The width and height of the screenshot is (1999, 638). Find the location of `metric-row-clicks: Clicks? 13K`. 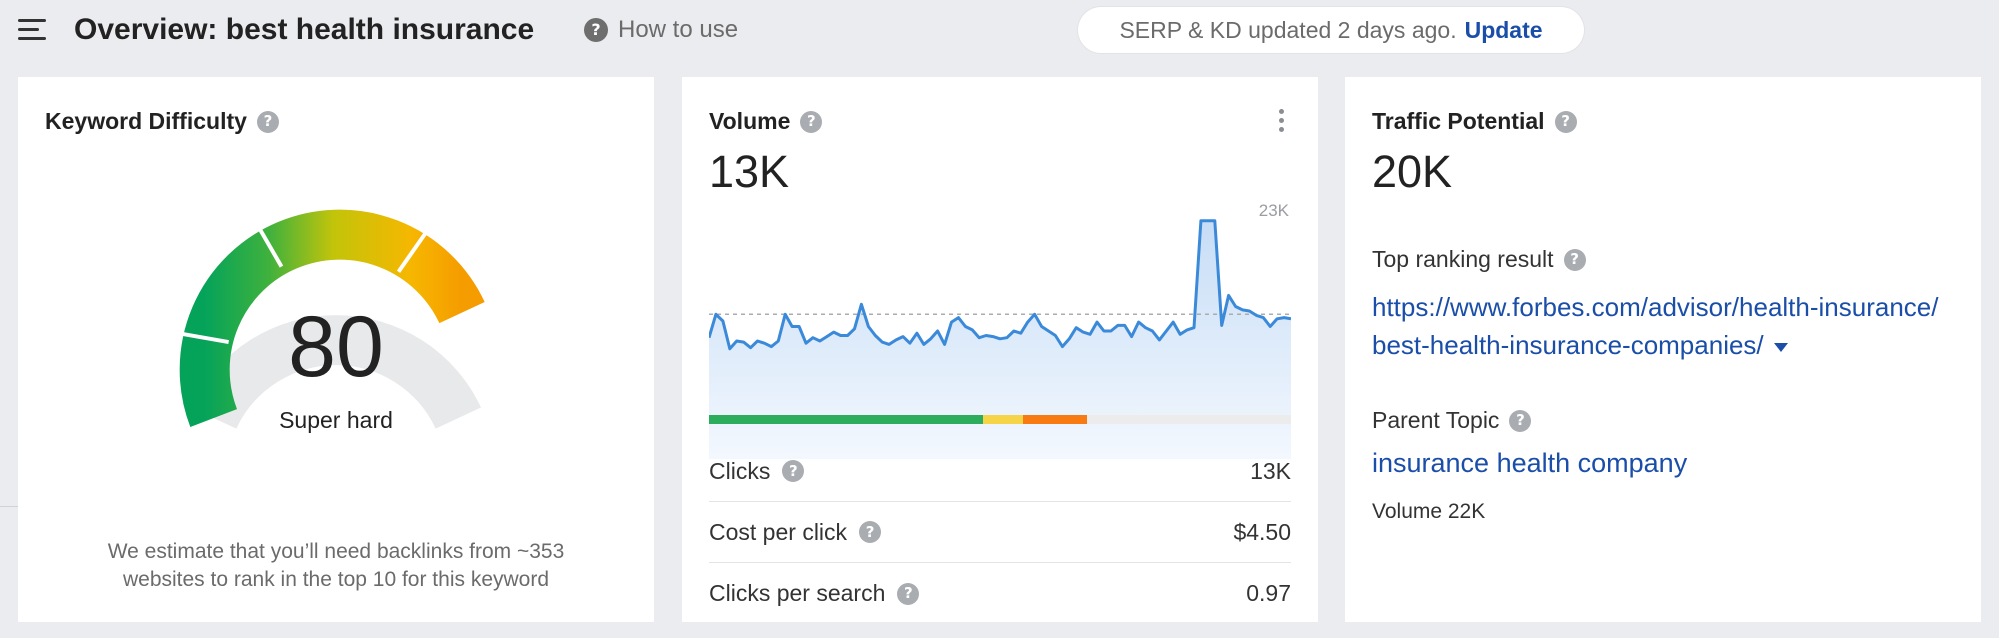

metric-row-clicks: Clicks? 13K is located at coordinates (1000, 471).